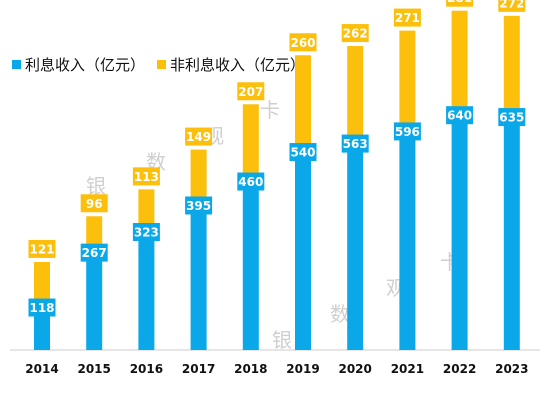  What do you see at coordinates (93, 369) in the screenshot?
I see `x-tick-label: 2015` at bounding box center [93, 369].